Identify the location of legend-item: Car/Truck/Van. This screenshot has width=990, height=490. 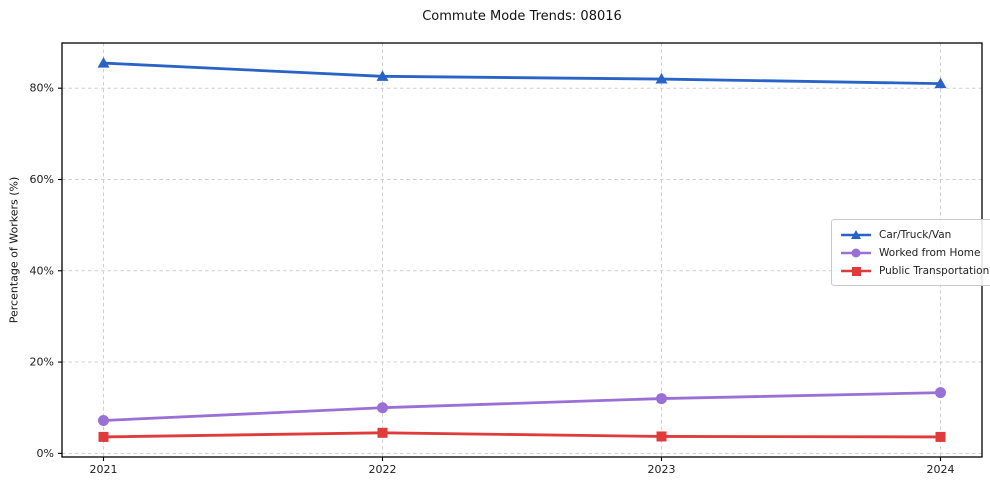
(914, 234).